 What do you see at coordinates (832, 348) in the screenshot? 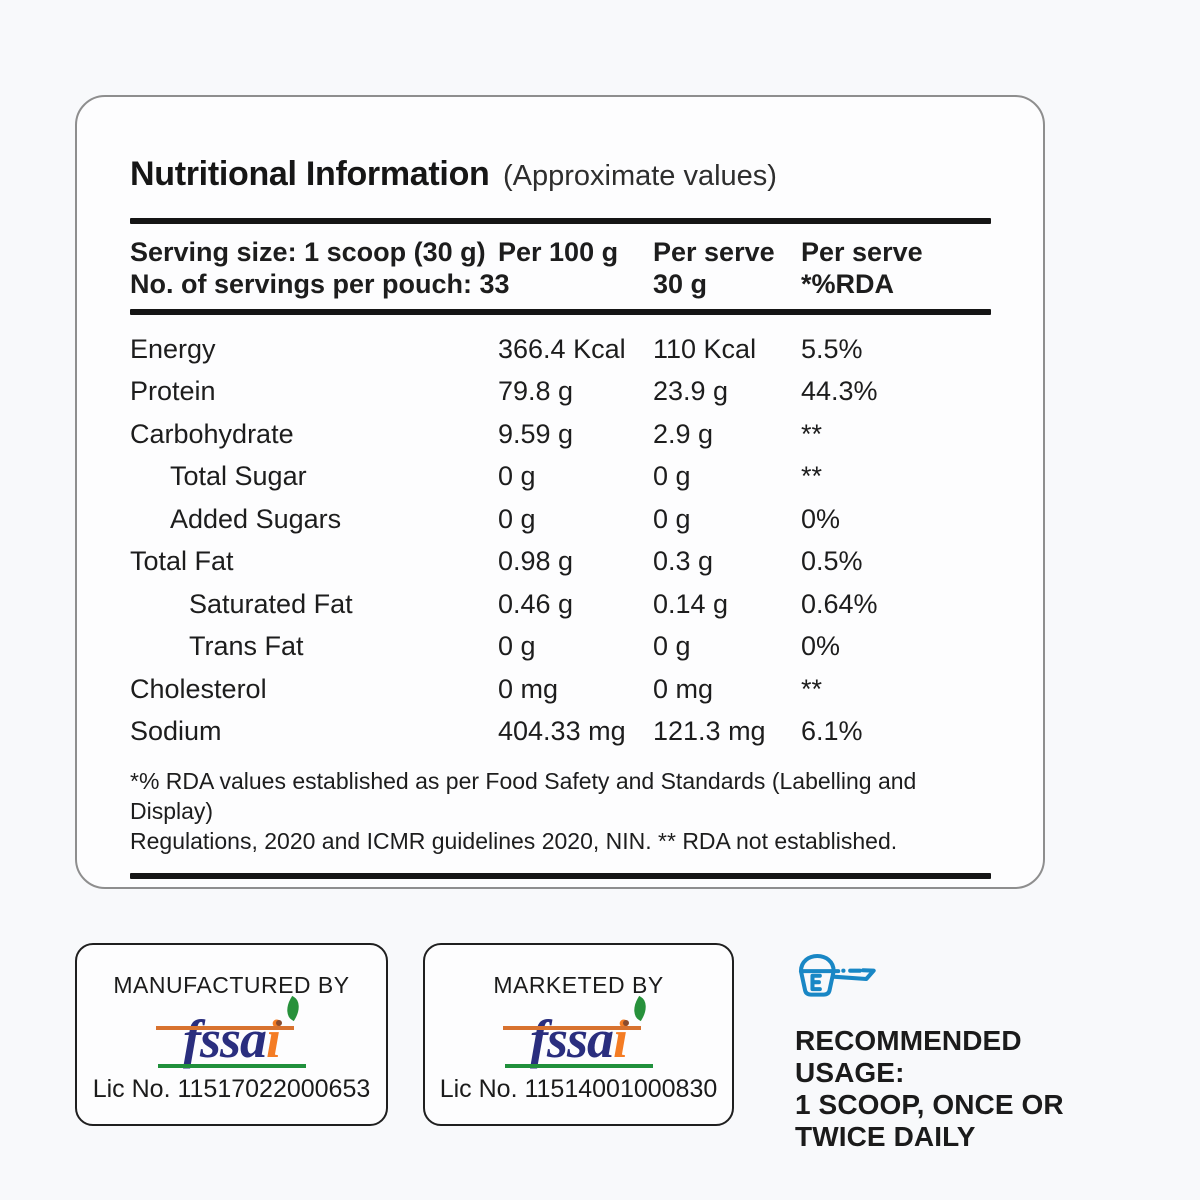
I see `row-rda-value: 5.5%` at bounding box center [832, 348].